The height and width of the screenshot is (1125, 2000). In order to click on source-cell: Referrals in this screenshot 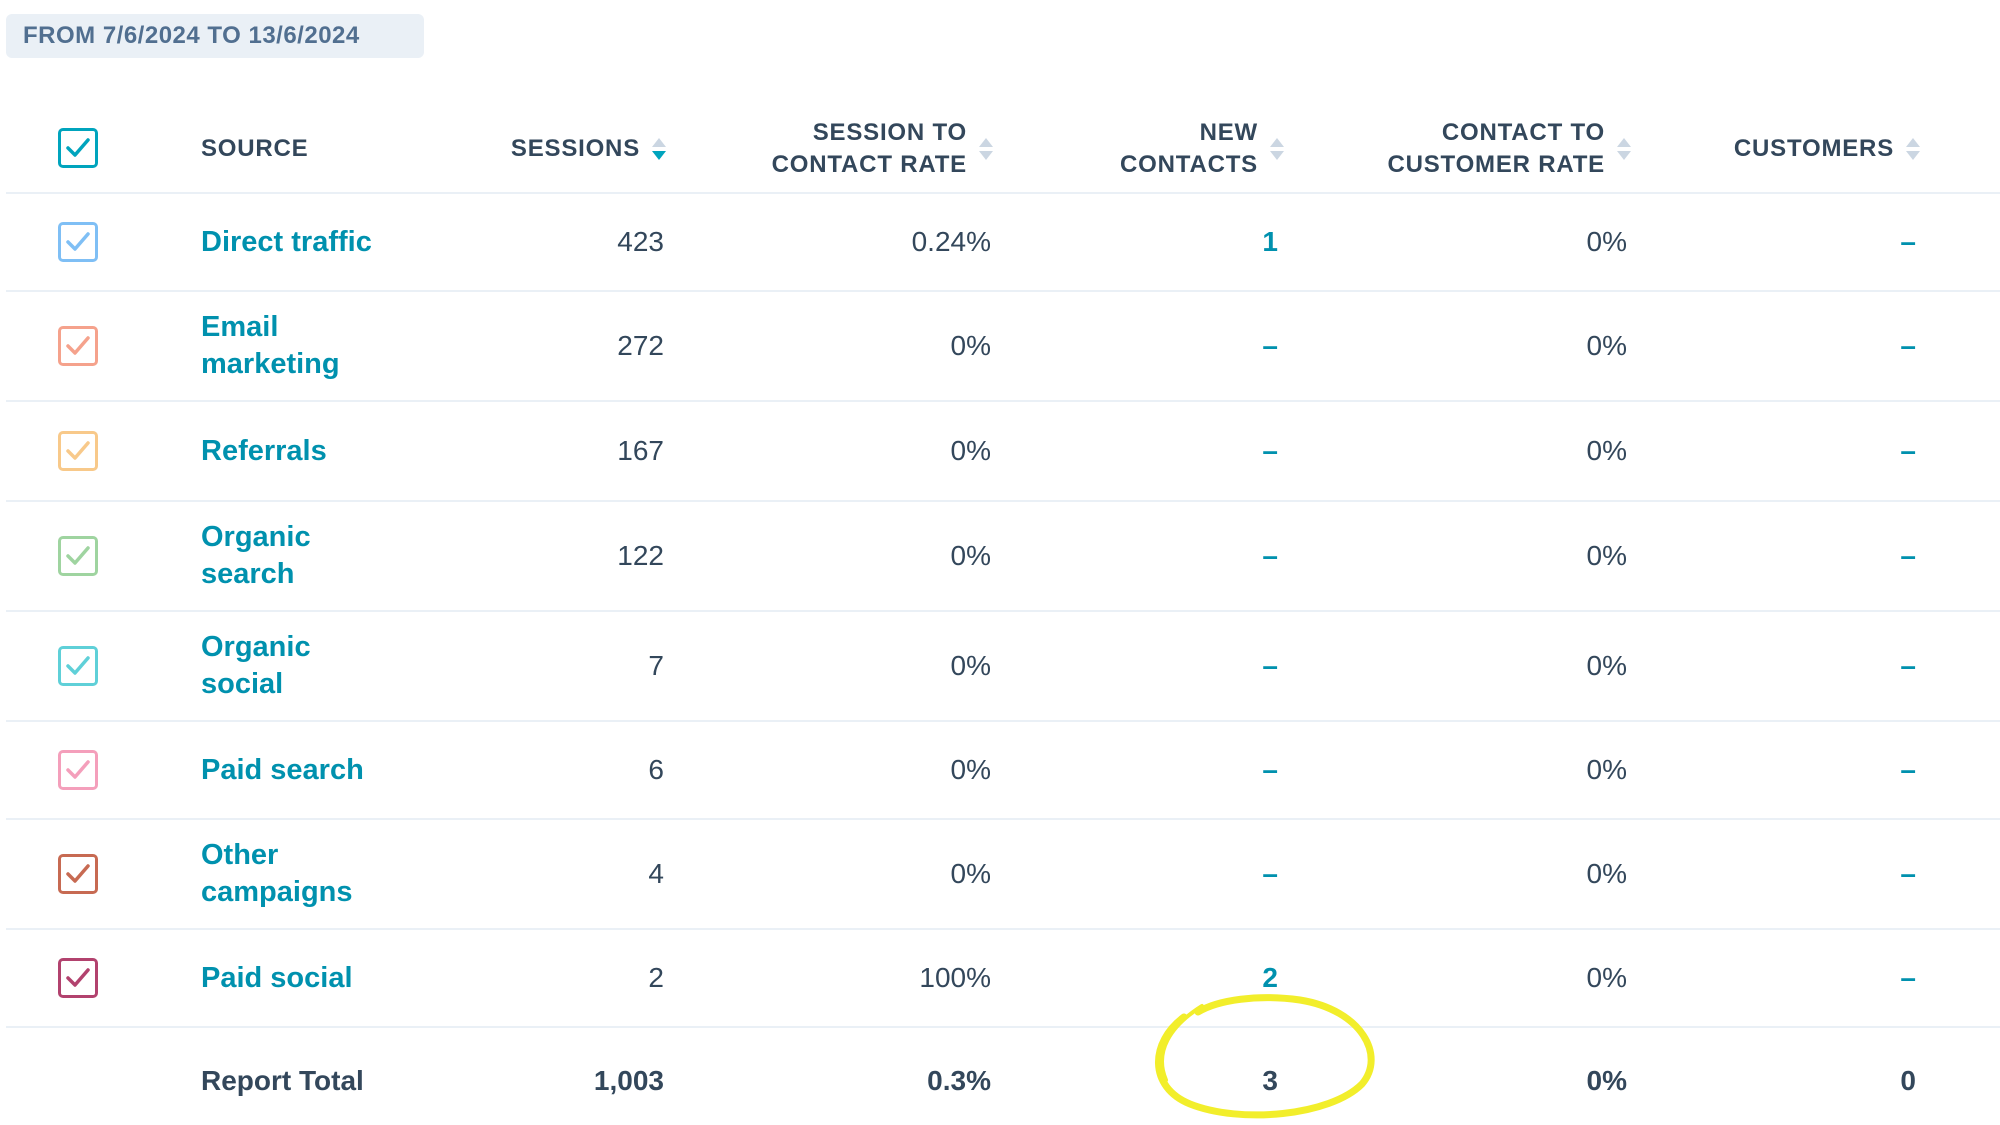, I will do `click(264, 451)`.